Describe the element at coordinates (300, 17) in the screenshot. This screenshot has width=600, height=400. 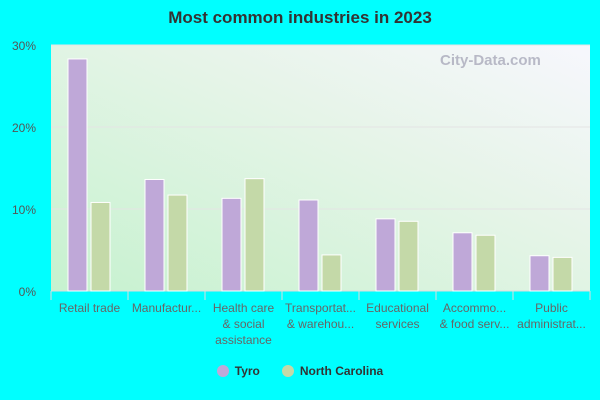
I see `chart-title: Most common industries in 2023` at that location.